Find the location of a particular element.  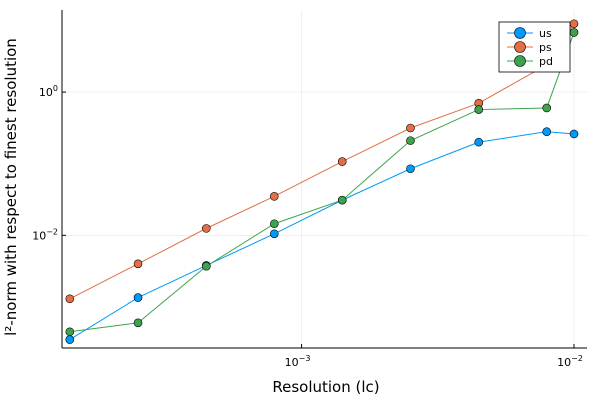

x-tick-label: 10⁻³ is located at coordinates (298, 361).